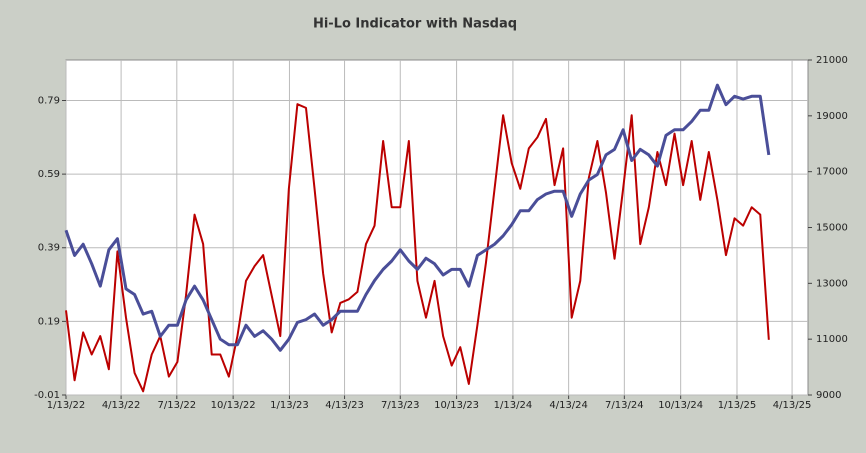  Describe the element at coordinates (415, 24) in the screenshot. I see `chart-title: Hi-Lo Indicator with Nasdaq` at that location.